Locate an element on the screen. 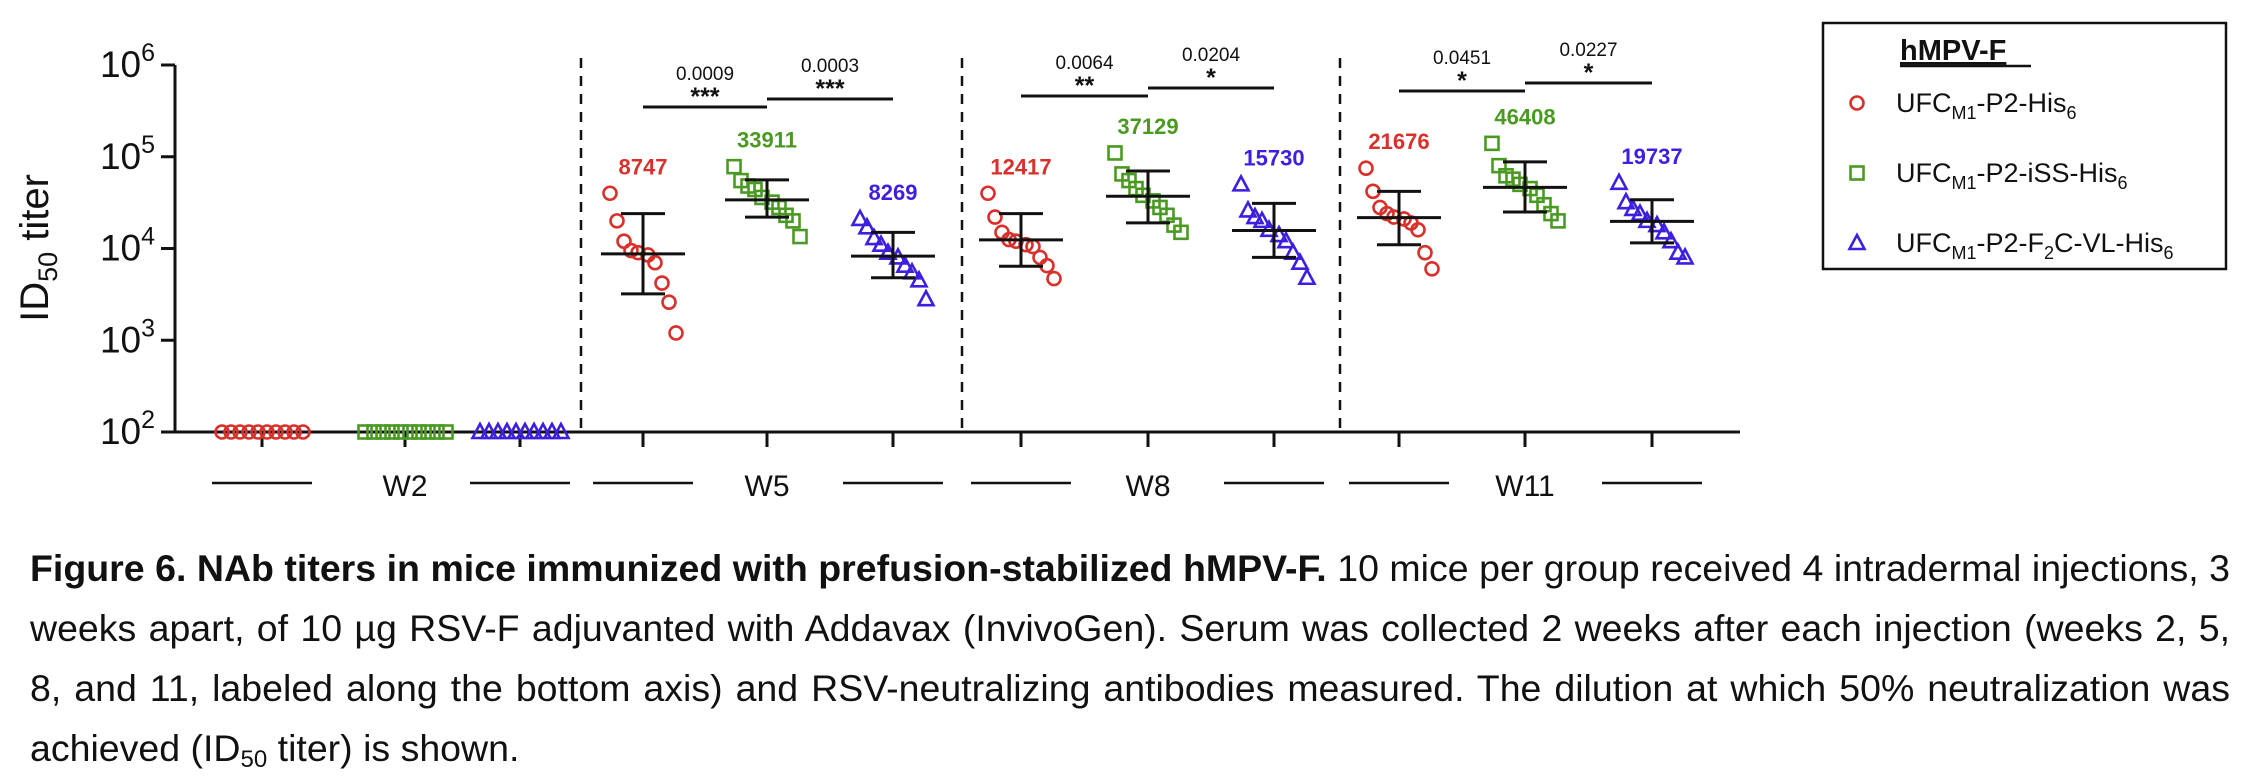  legend-marker-iss is located at coordinates (1857, 173).